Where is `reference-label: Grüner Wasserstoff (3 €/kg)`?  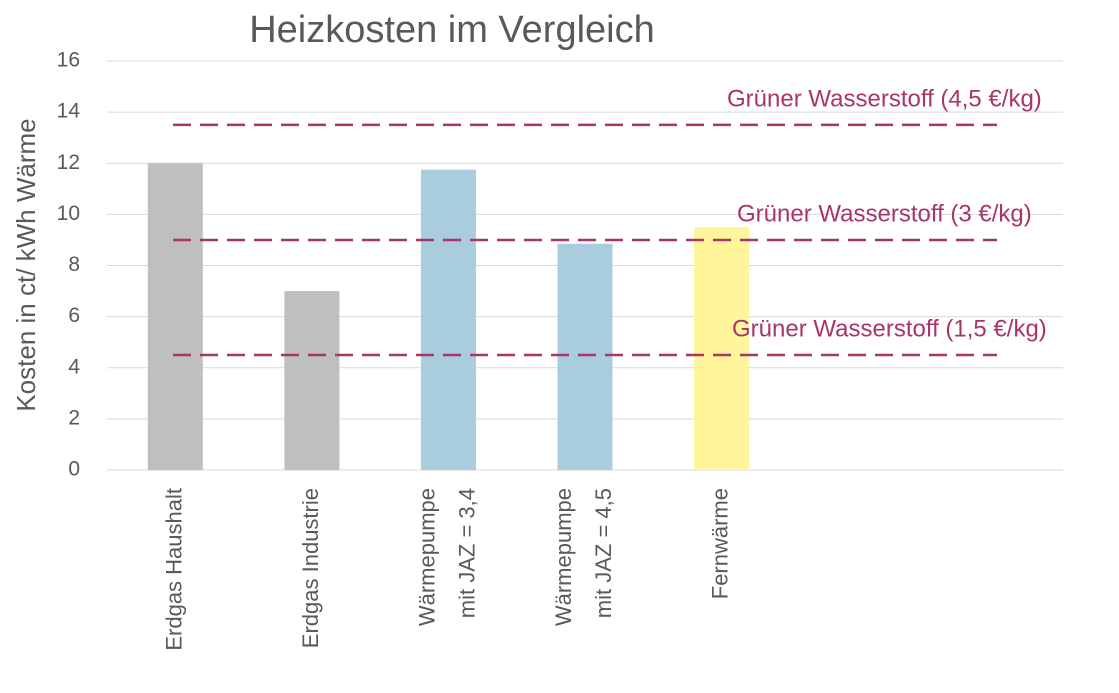
reference-label: Grüner Wasserstoff (3 €/kg) is located at coordinates (884, 213).